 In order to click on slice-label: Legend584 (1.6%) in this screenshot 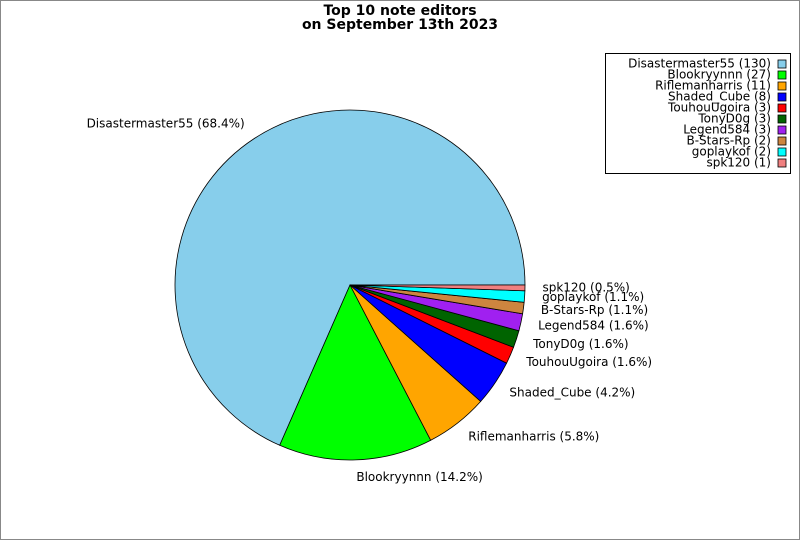, I will do `click(593, 326)`.